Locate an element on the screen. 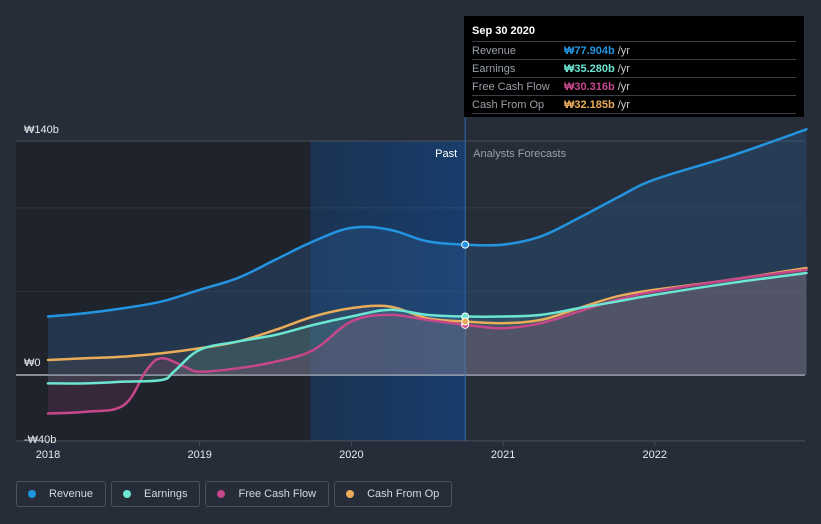 Image resolution: width=821 pixels, height=524 pixels. legend-item-earnings: Earnings is located at coordinates (156, 494).